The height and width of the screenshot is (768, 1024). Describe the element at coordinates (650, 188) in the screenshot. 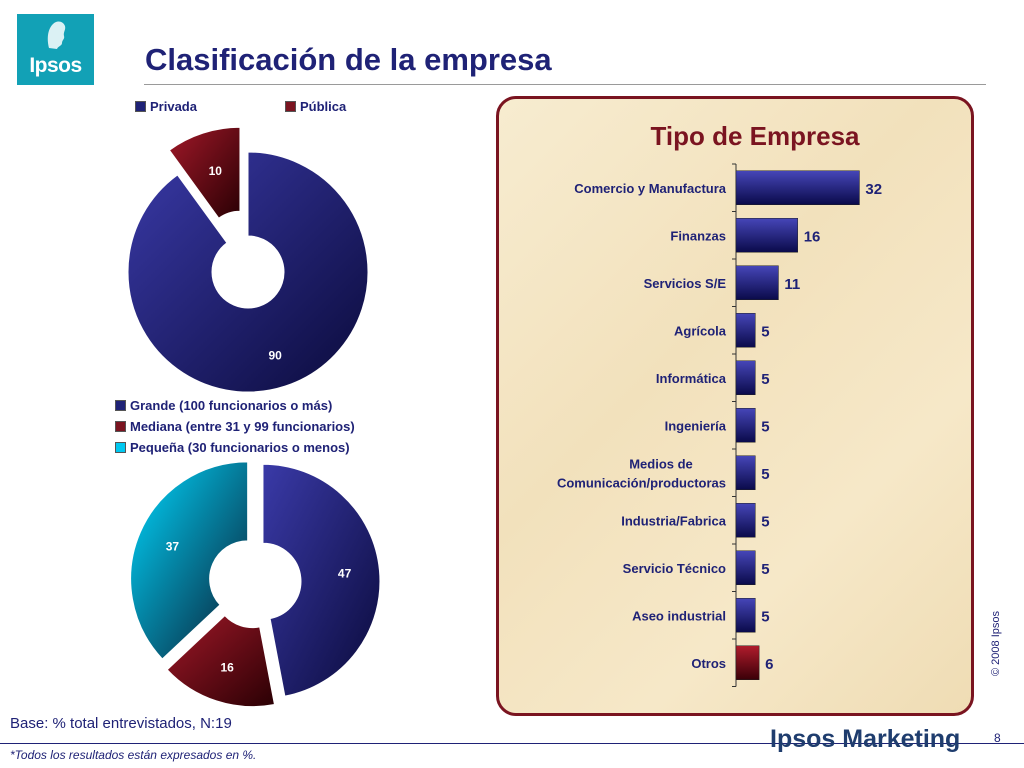

I see `category-label: Comercio y Manufactura` at that location.